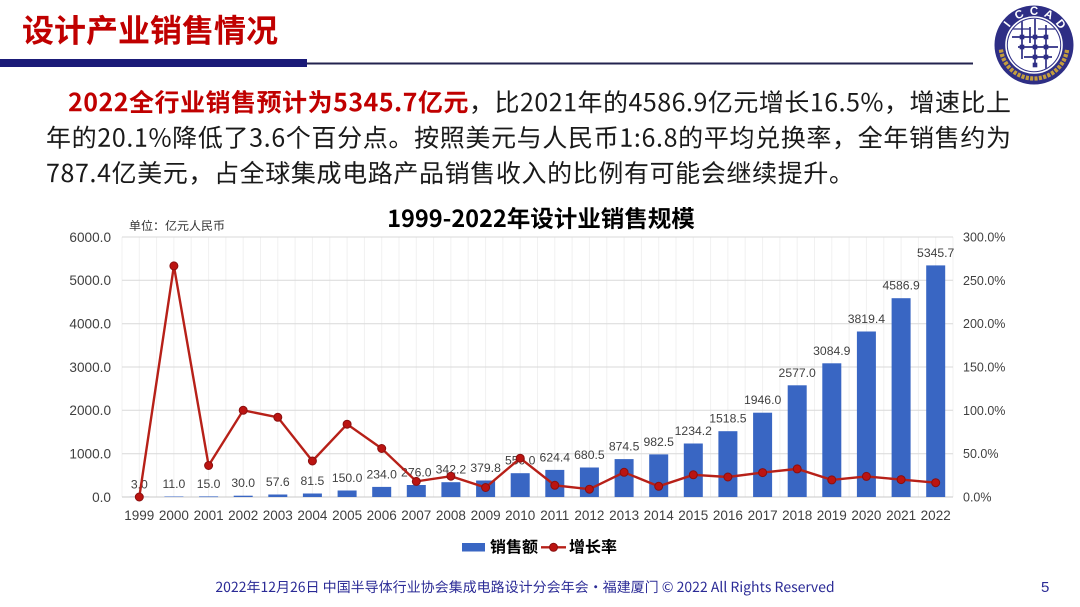  I want to click on svg-text: 2018, so click(797, 515).